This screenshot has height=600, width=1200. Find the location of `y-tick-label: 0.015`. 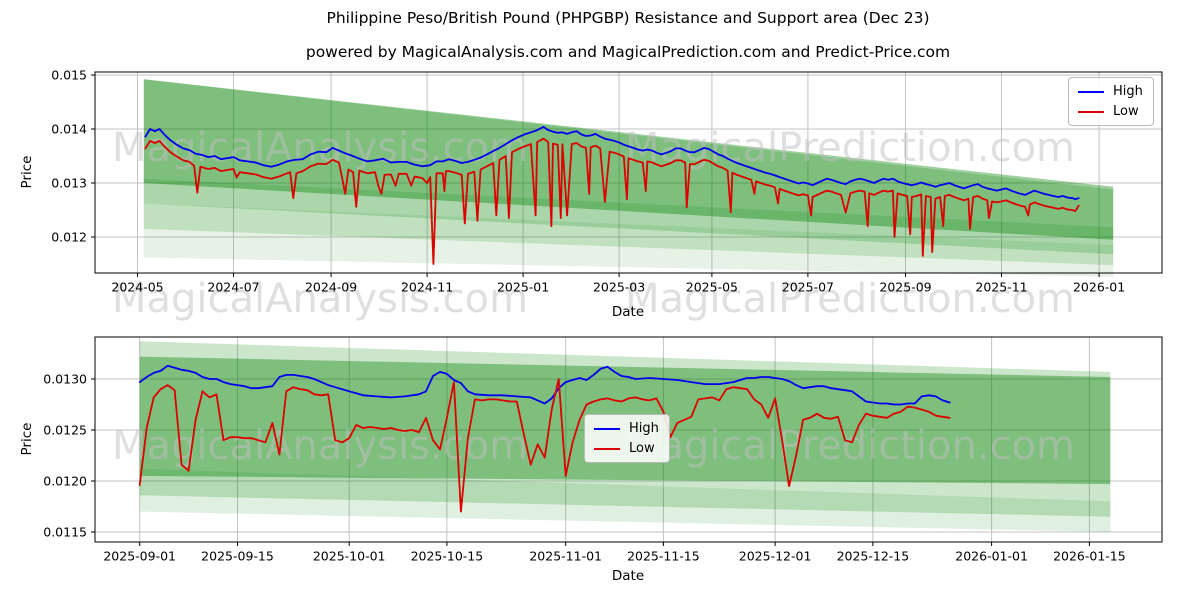

y-tick-label: 0.015 is located at coordinates (69, 75).